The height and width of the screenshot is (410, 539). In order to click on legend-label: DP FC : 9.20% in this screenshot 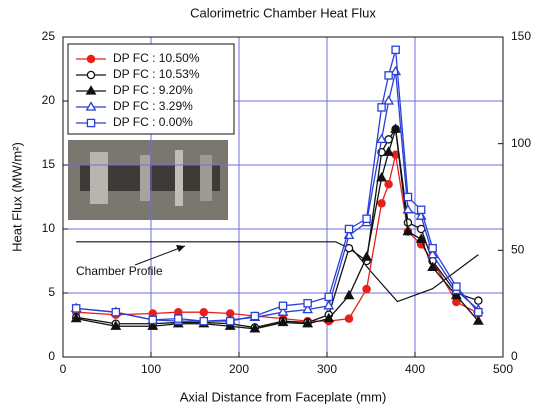, I will do `click(153, 90)`.